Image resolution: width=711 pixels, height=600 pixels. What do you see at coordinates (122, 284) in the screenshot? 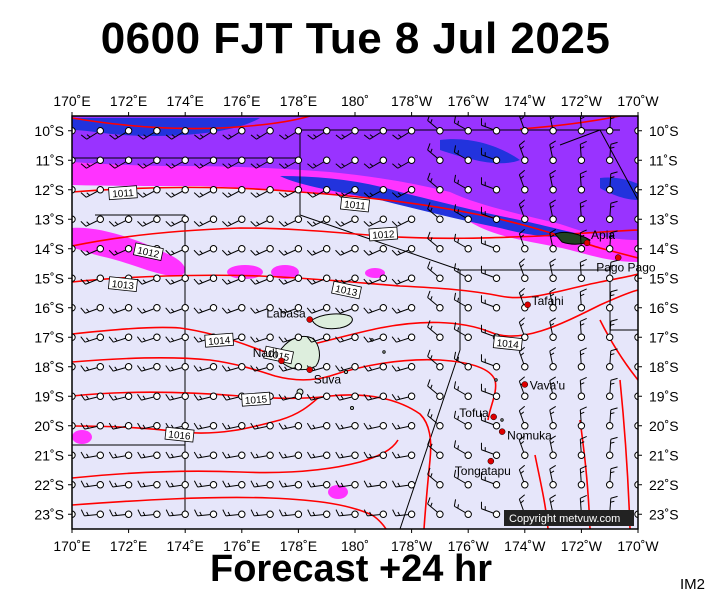
I see `isobar-label: 1013` at bounding box center [122, 284].